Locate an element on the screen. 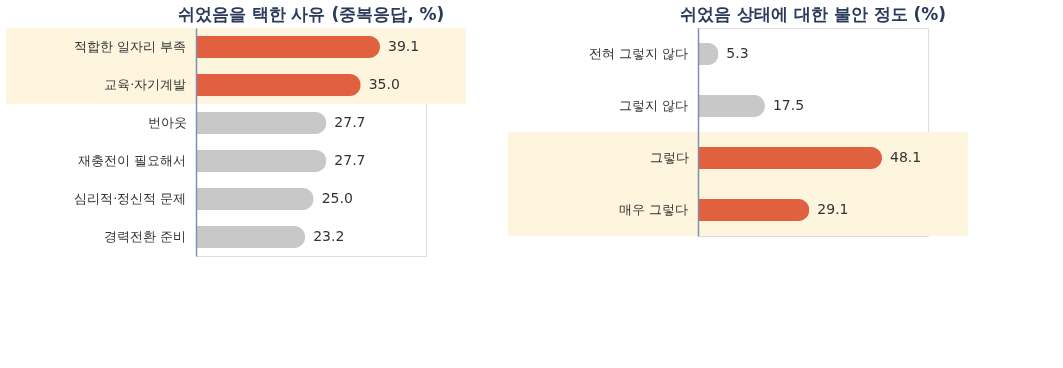 Image resolution: width=1063 pixels, height=368 pixels. y-tick-label: 전혀 그렇지 않다 is located at coordinates (639, 53).